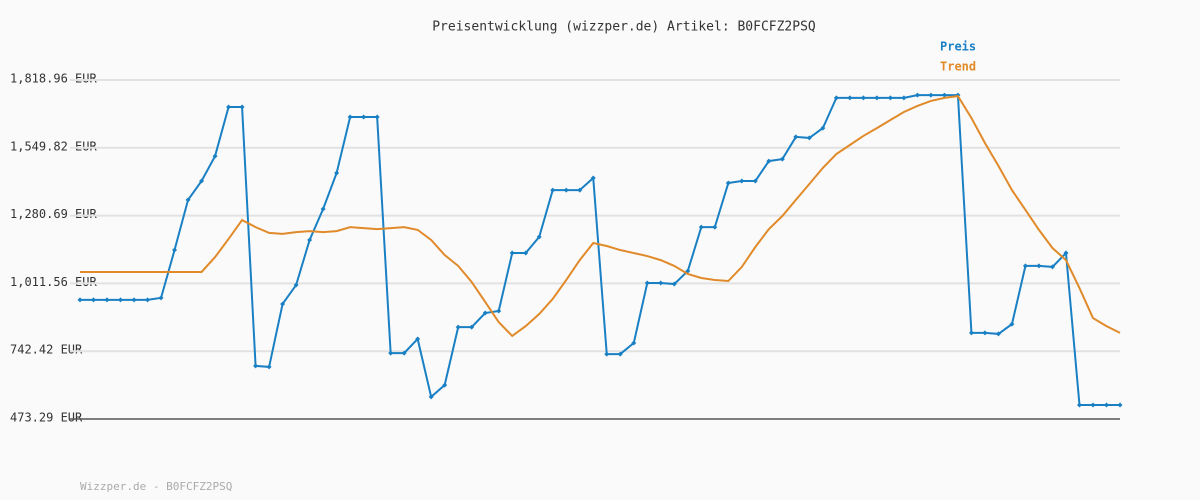 The image size is (1200, 500). I want to click on legend-label: Preis, so click(958, 47).